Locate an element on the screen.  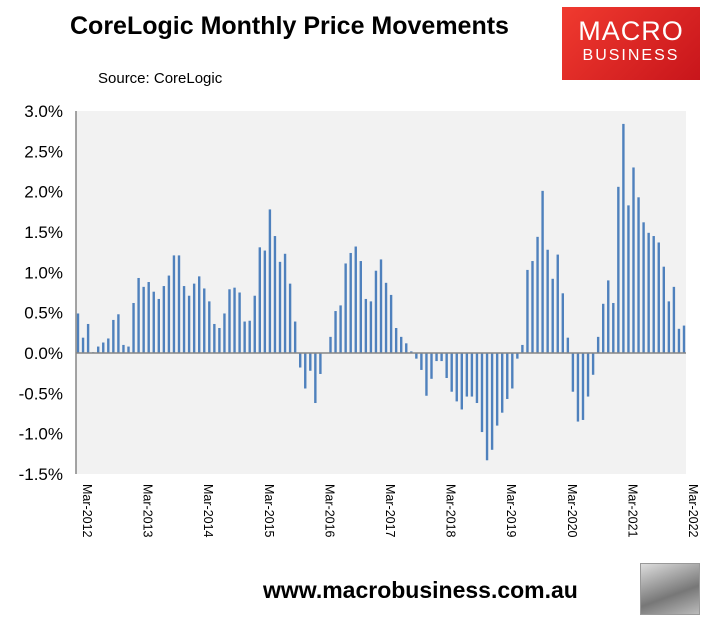
logo-line2: BUSINESS is located at coordinates (631, 55).